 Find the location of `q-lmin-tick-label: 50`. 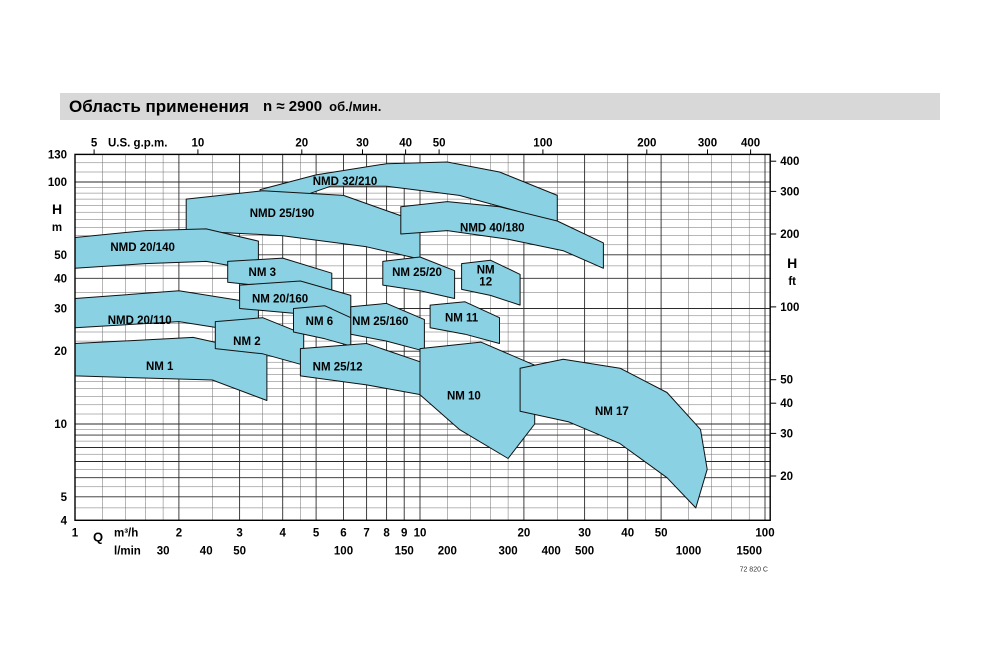

q-lmin-tick-label: 50 is located at coordinates (239, 551).